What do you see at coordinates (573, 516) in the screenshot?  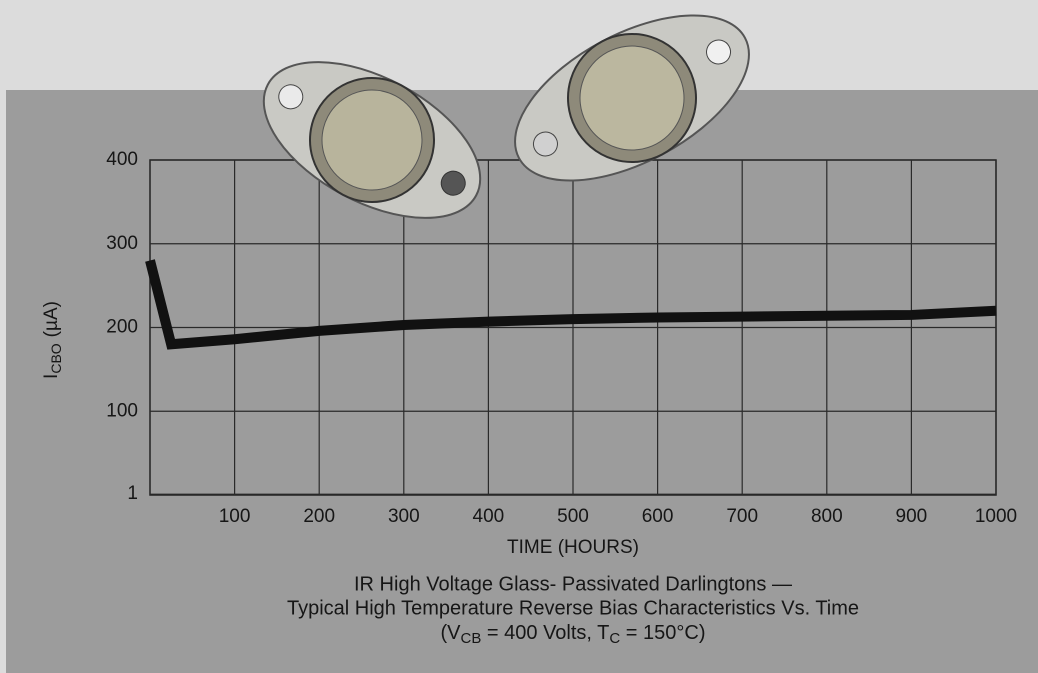 I see `x-tick-label: 500` at bounding box center [573, 516].